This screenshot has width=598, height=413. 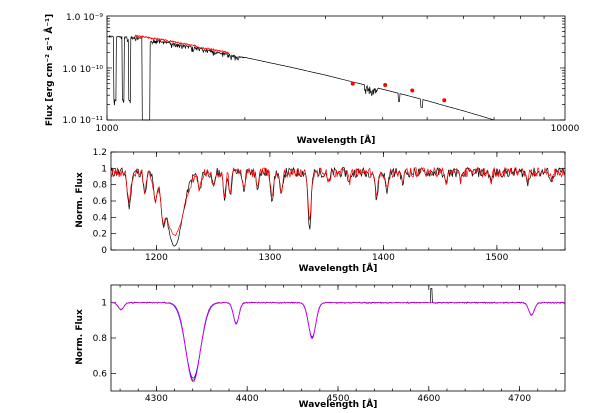 I want to click on uv-ytick-label: 0.6, so click(x=100, y=202).